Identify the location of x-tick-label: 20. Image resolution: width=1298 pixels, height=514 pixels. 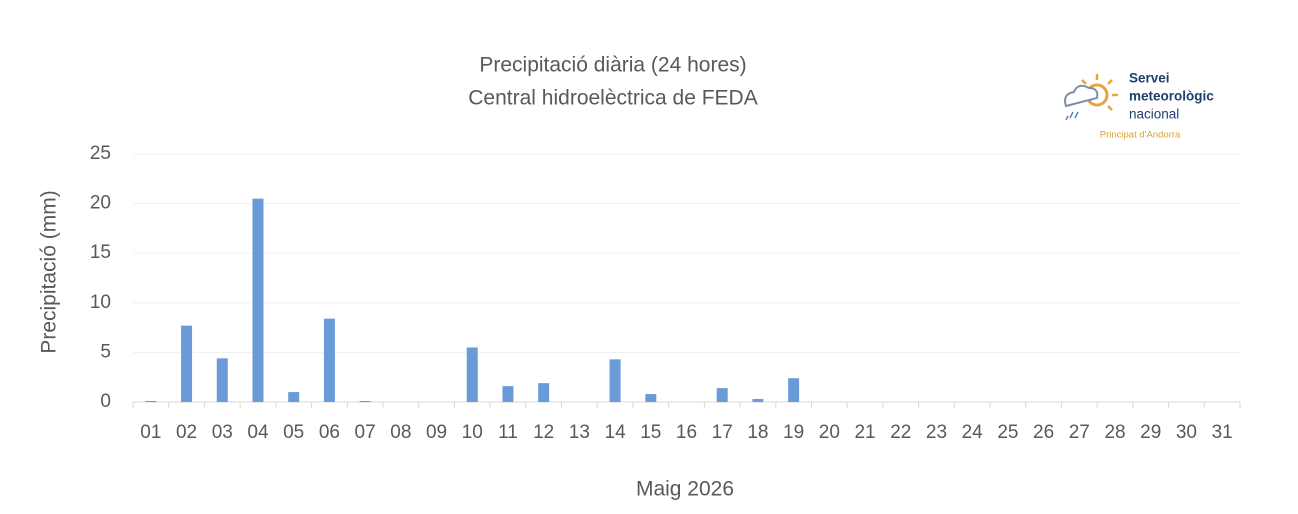
(829, 432).